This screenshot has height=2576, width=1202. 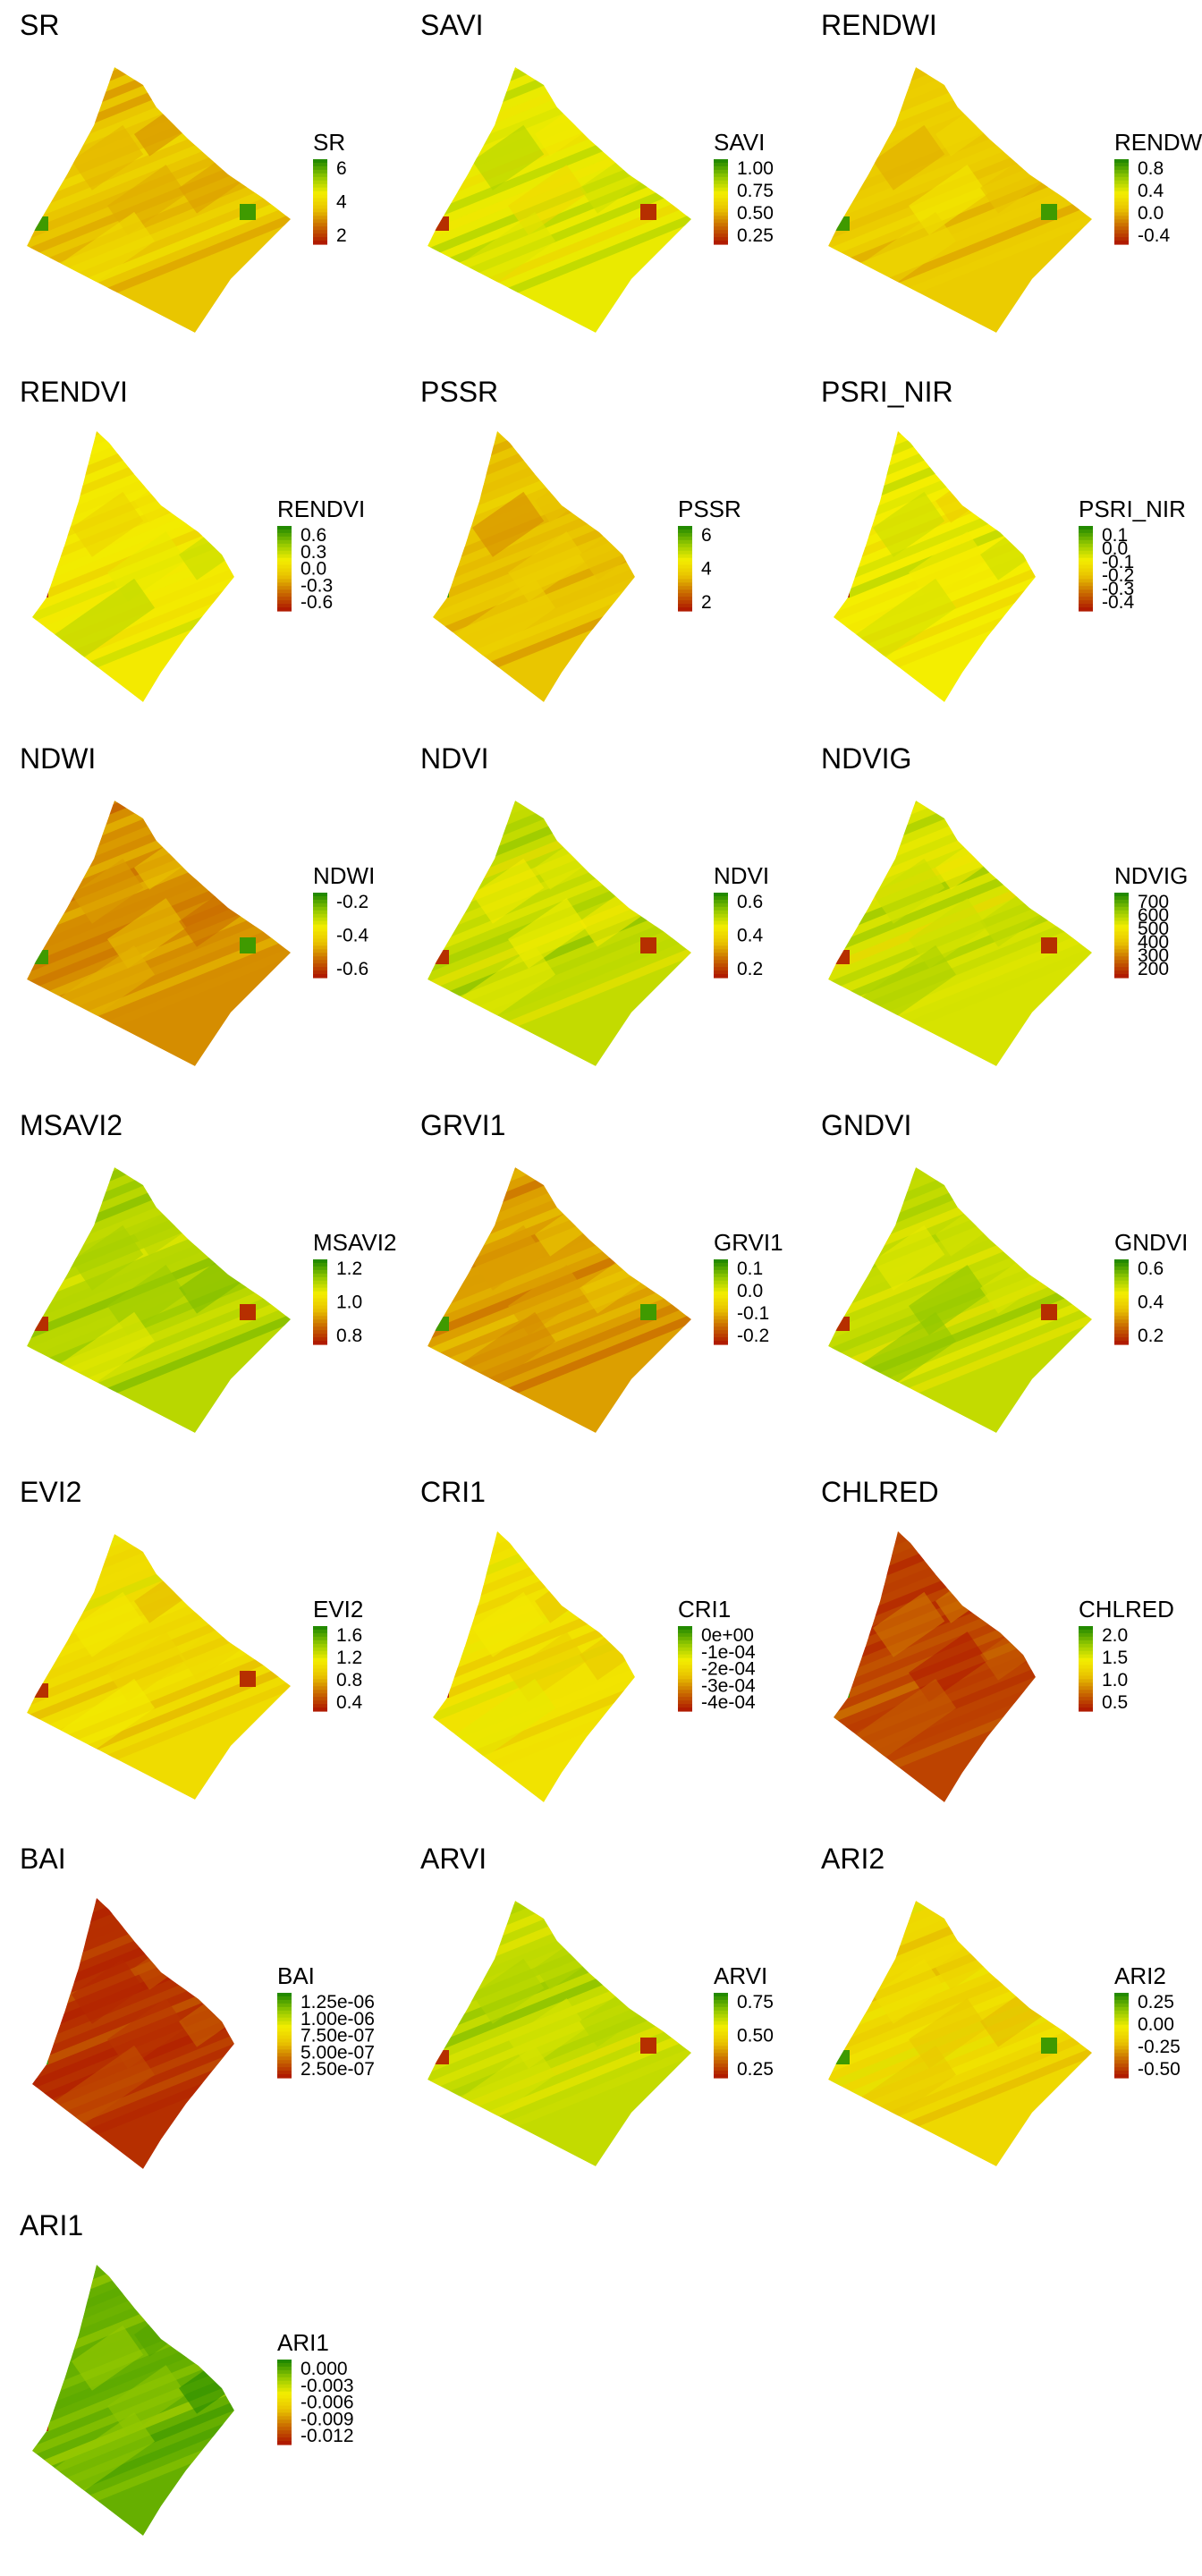 What do you see at coordinates (296, 1975) in the screenshot?
I see `legend-title: BAI` at bounding box center [296, 1975].